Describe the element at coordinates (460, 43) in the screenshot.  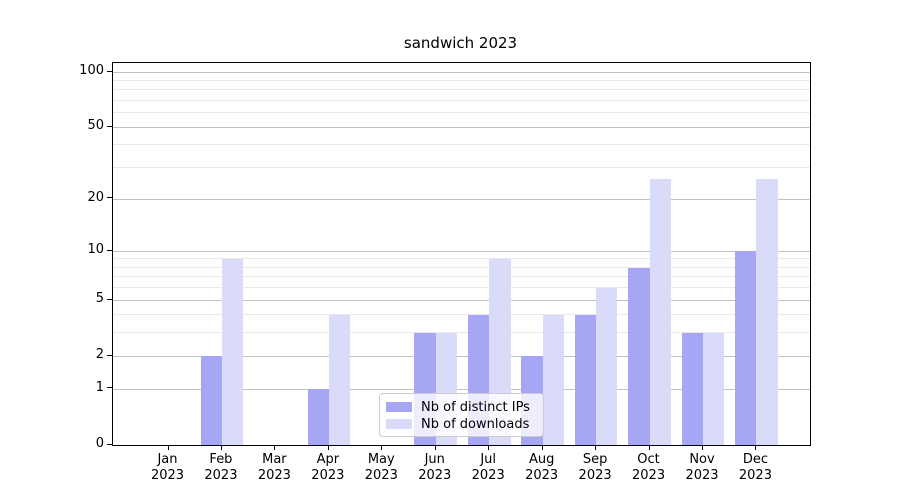
I see `chart-title: sandwich 2023` at that location.